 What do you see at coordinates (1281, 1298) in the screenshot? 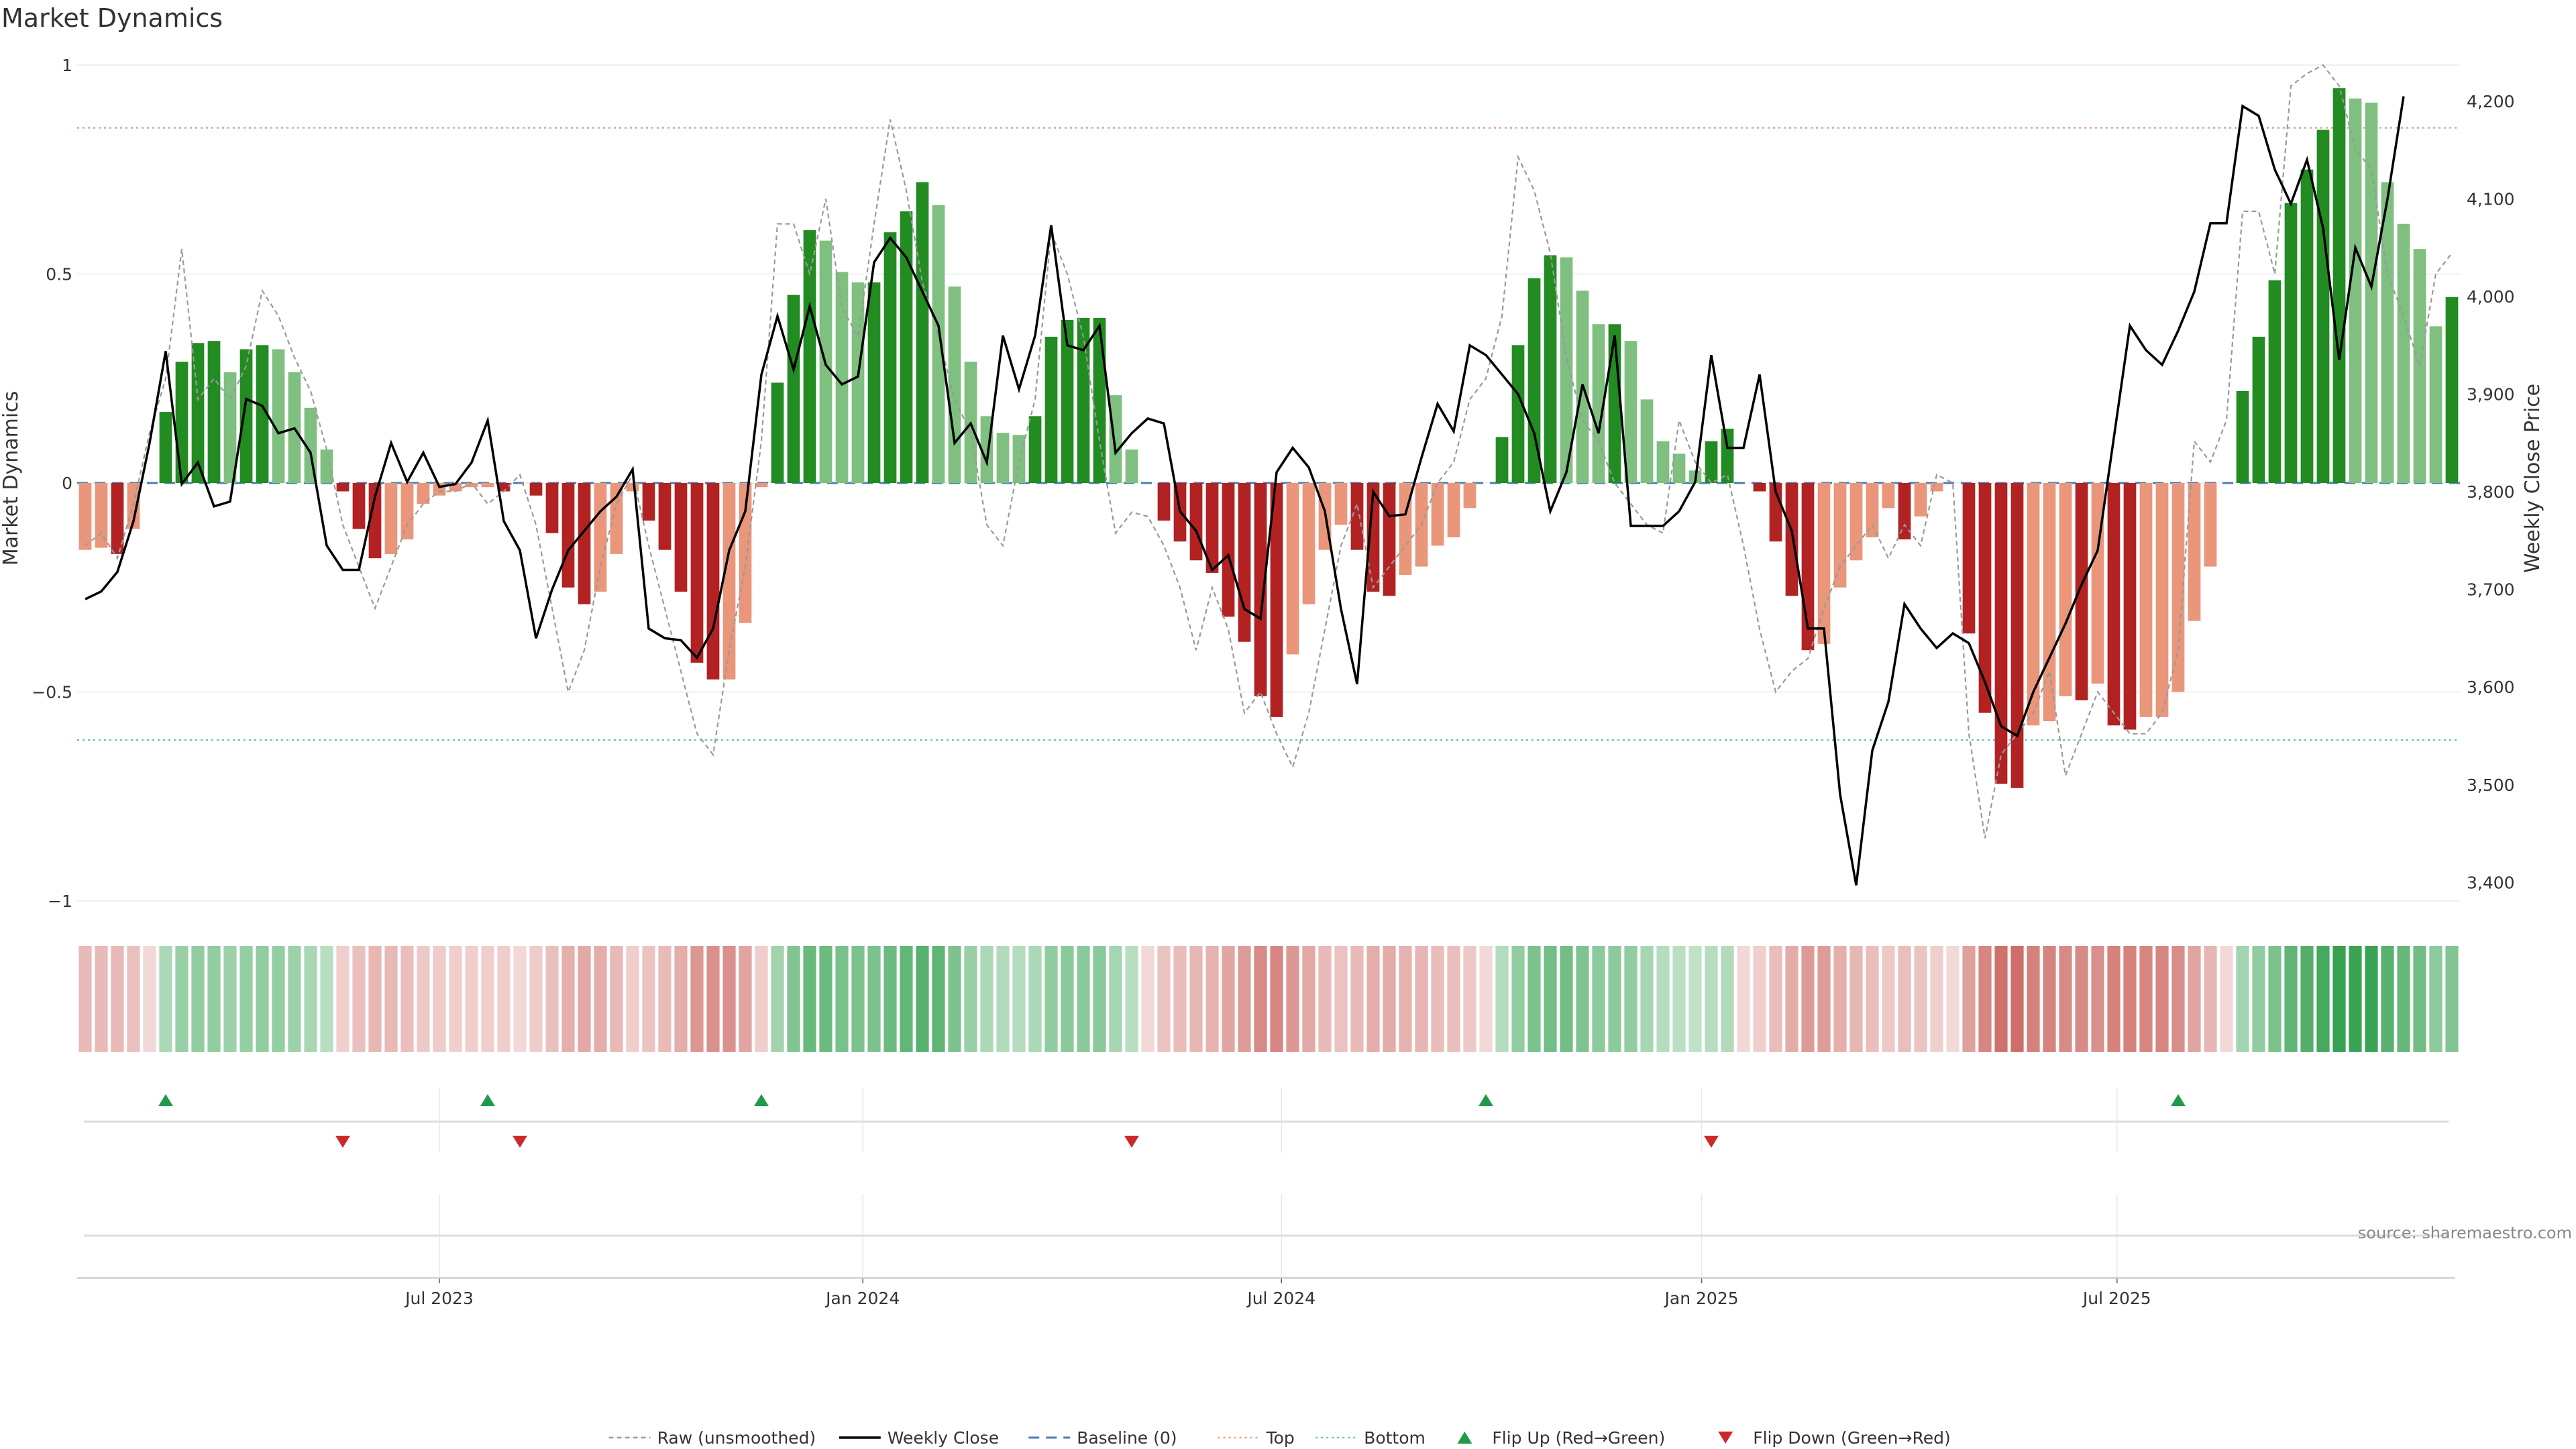
I see `x-tick-label: Jul 2024` at bounding box center [1281, 1298].